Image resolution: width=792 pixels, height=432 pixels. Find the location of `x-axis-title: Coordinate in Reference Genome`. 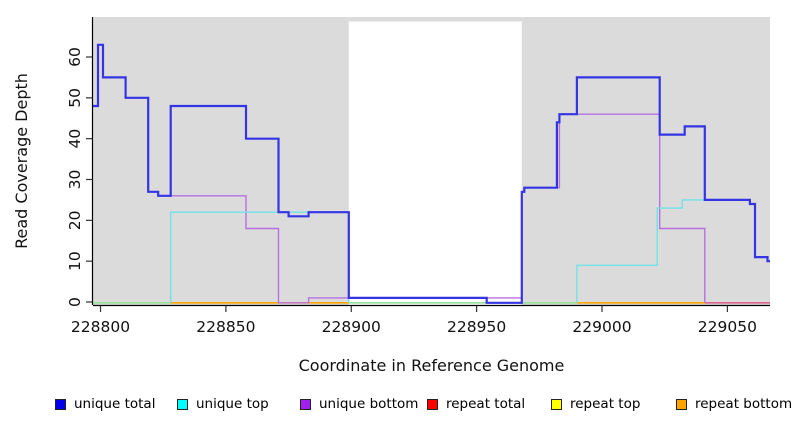

x-axis-title: Coordinate in Reference Genome is located at coordinates (432, 365).